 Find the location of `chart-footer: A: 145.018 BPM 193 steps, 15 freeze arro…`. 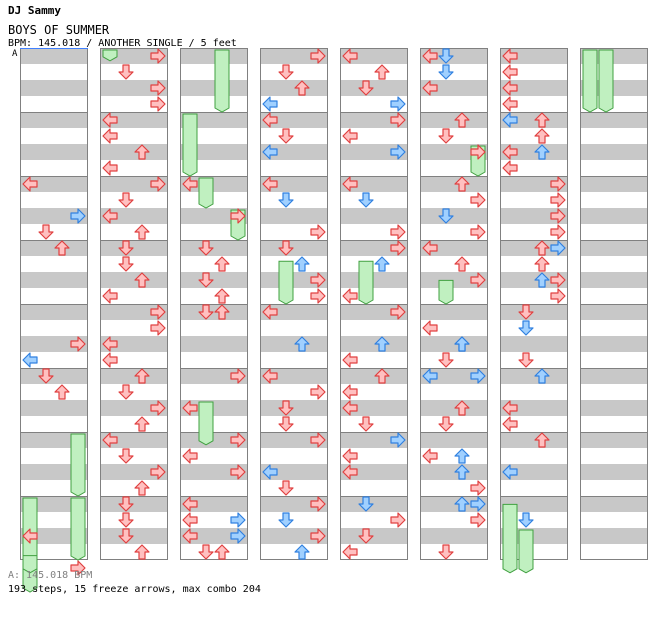

chart-footer: A: 145.018 BPM 193 steps, 15 freeze arro… is located at coordinates (134, 583).